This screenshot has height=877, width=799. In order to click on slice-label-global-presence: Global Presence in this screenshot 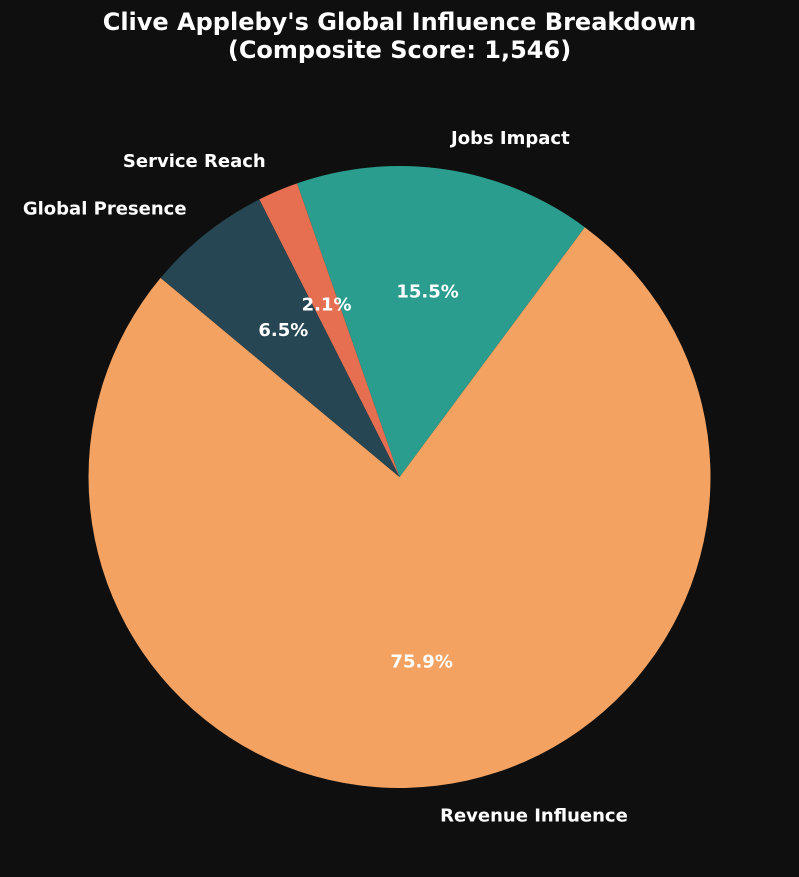, I will do `click(105, 208)`.